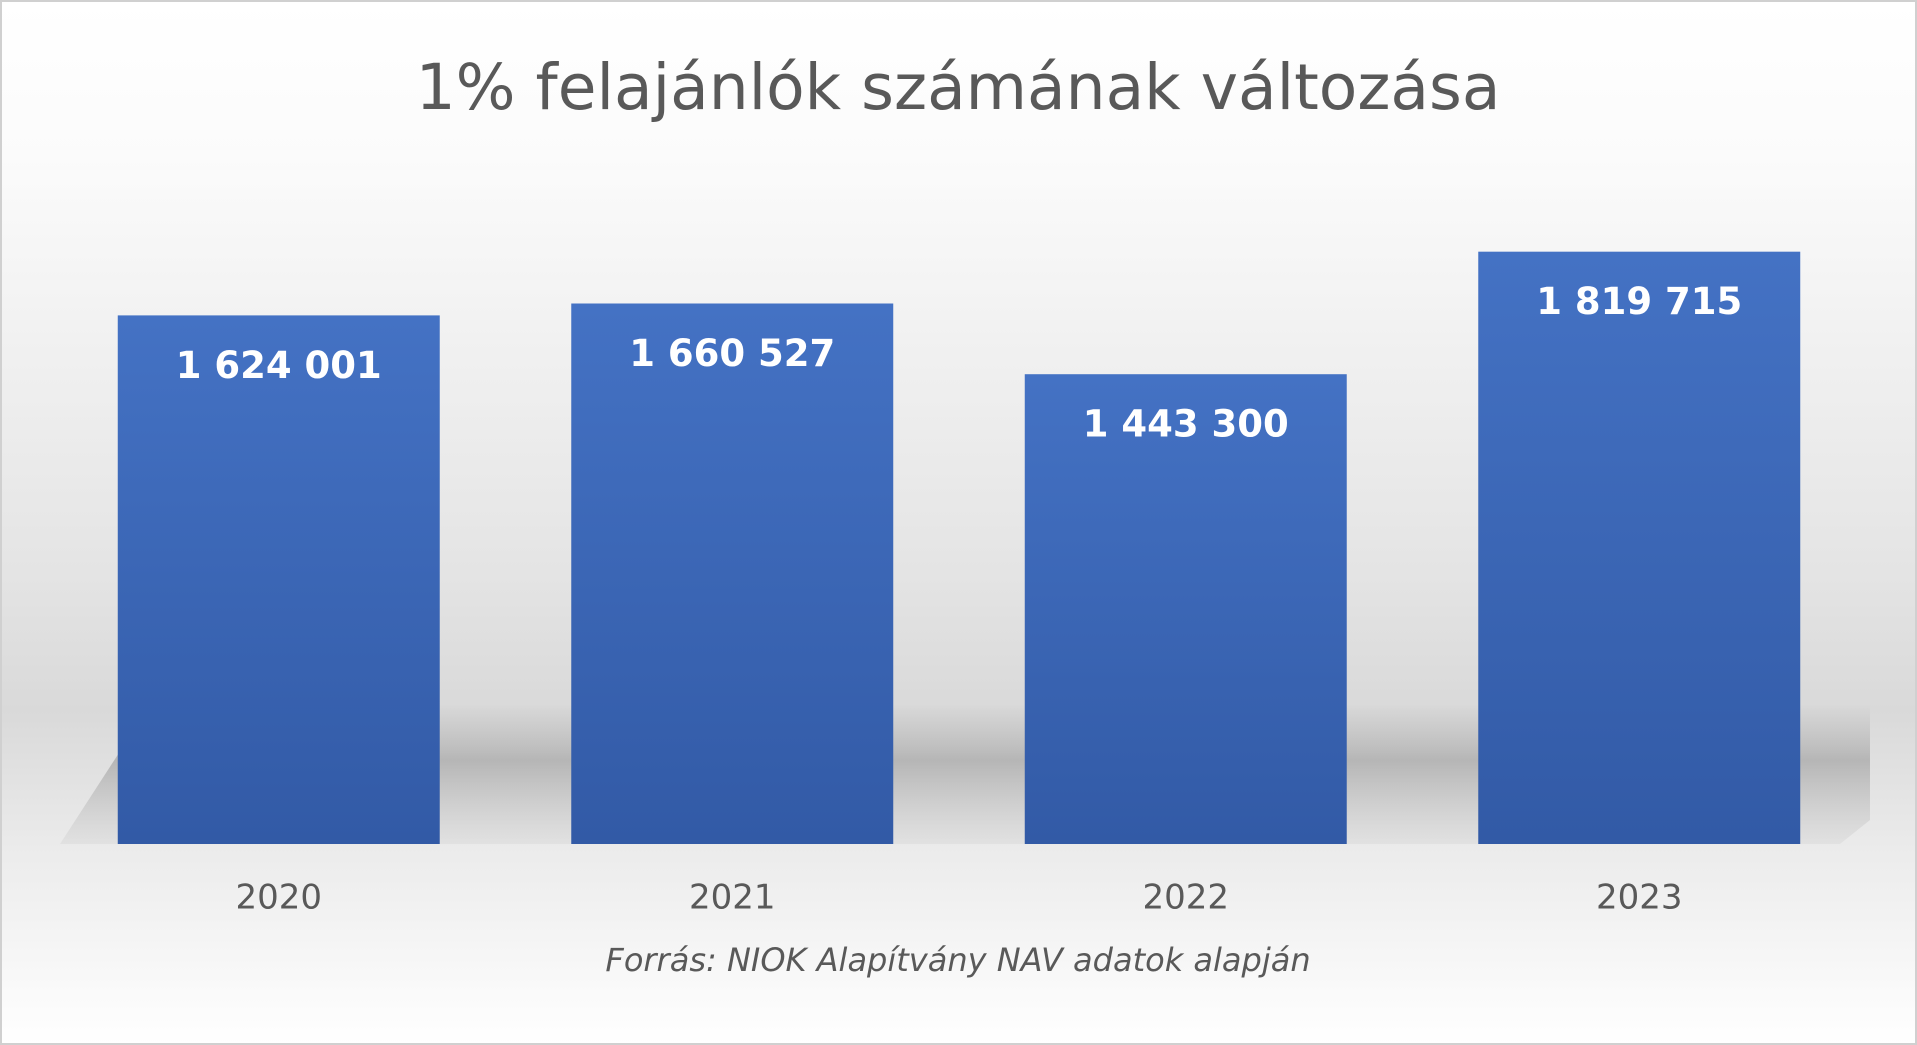 The image size is (1917, 1045). Describe the element at coordinates (1185, 898) in the screenshot. I see `x-tick-label: 2022` at that location.